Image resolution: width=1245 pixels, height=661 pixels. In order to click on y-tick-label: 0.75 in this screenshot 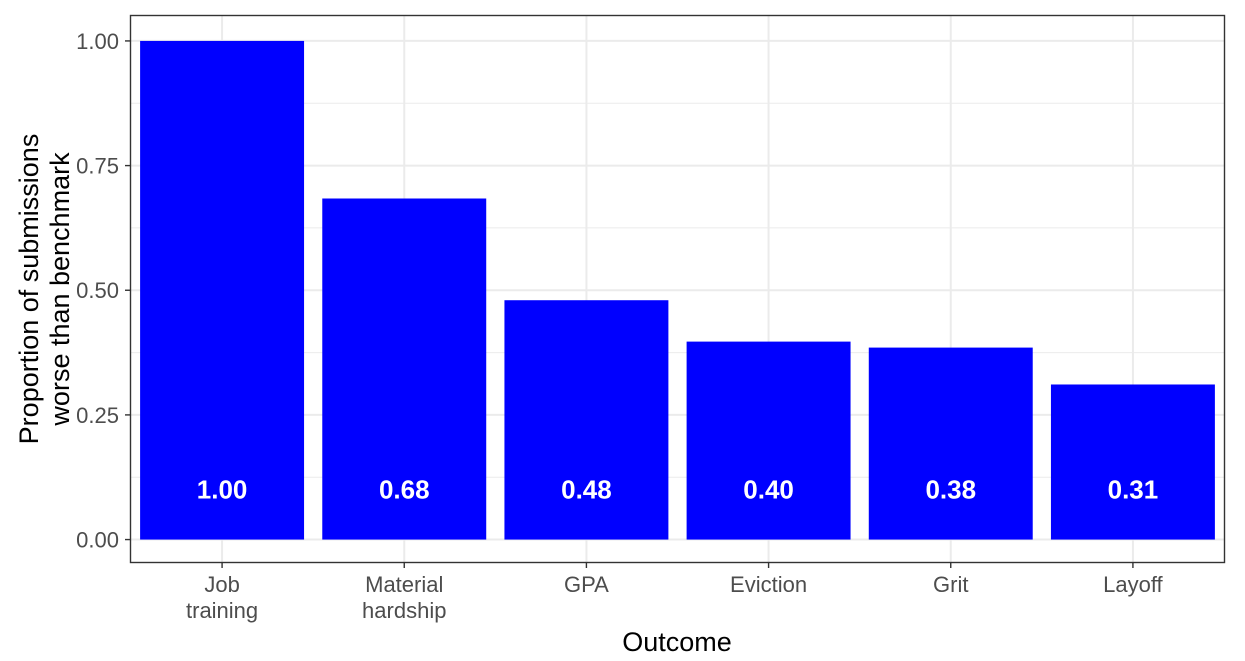, I will do `click(97, 166)`.